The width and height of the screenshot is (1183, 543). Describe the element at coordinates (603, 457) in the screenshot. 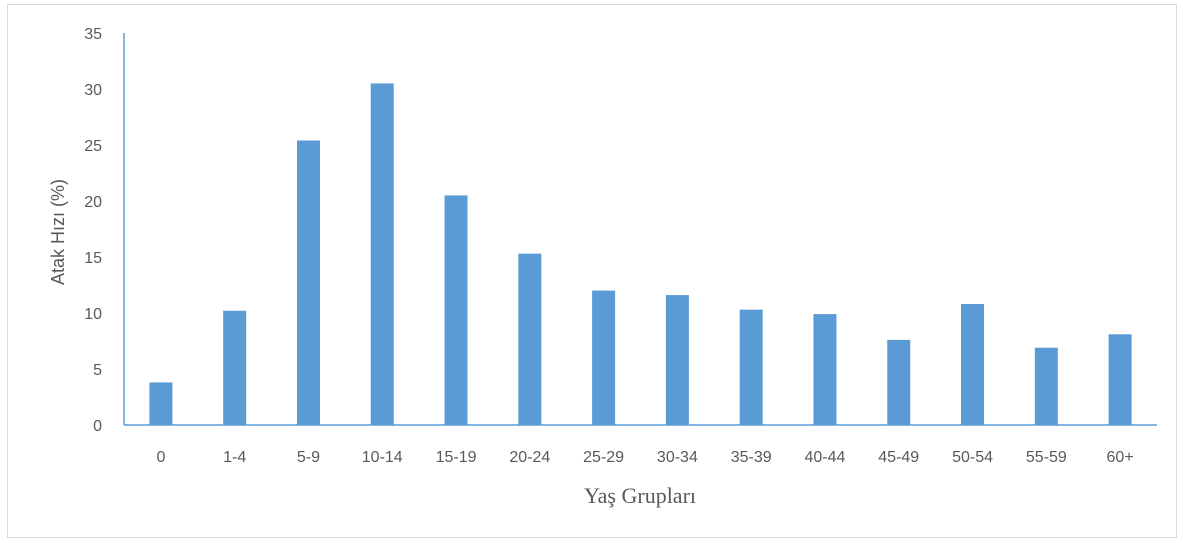

I see `x-tick-label: 25-29` at that location.